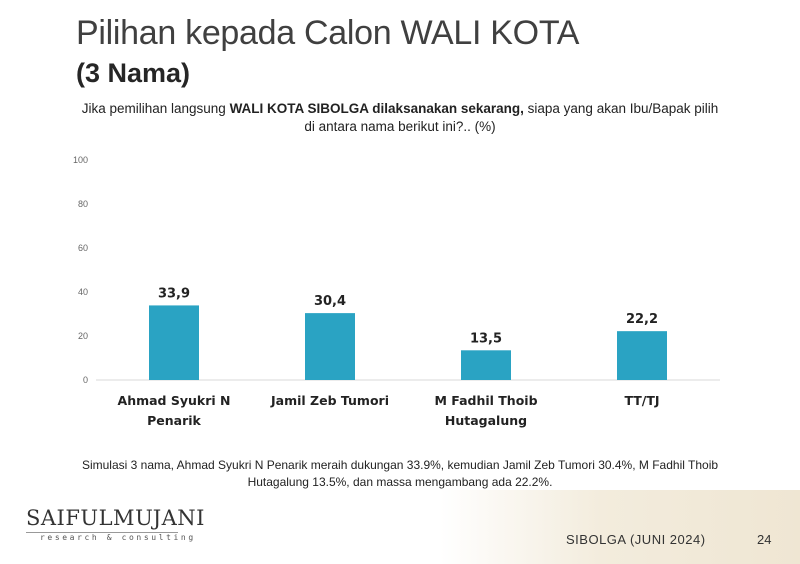 The image size is (800, 564). I want to click on data-label: 13,5, so click(486, 338).